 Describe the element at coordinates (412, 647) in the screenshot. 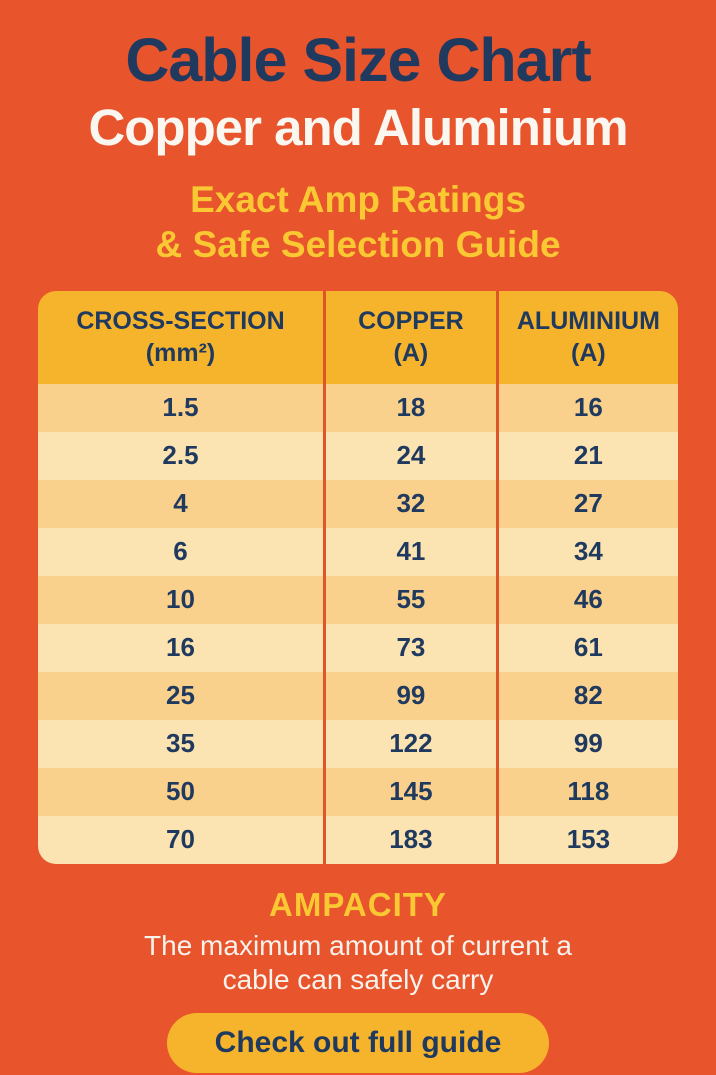

I see `cell-copper: 73` at that location.